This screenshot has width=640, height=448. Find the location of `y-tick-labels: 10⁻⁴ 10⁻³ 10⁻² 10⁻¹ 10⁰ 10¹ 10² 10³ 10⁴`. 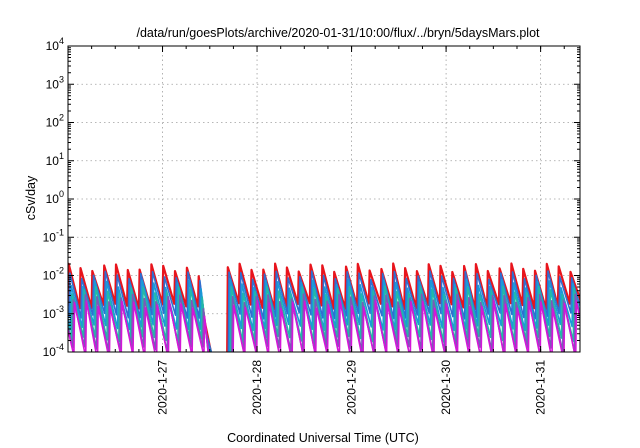

y-tick-labels: 10⁻⁴ 10⁻³ 10⁻² 10⁻¹ 10⁰ 10¹ 10² 10³ 10⁴ is located at coordinates (53, 197).